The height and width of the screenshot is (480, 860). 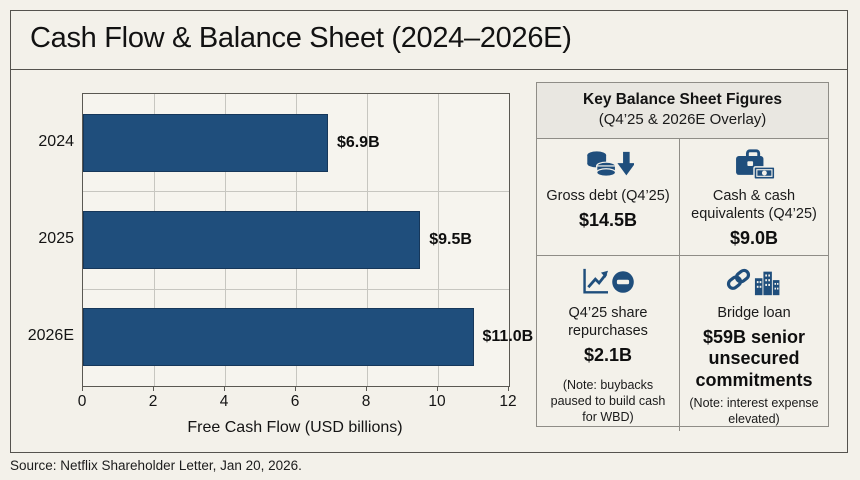 I want to click on cell-label: Cash & cash equivalents (Q4’25), so click(x=754, y=205).